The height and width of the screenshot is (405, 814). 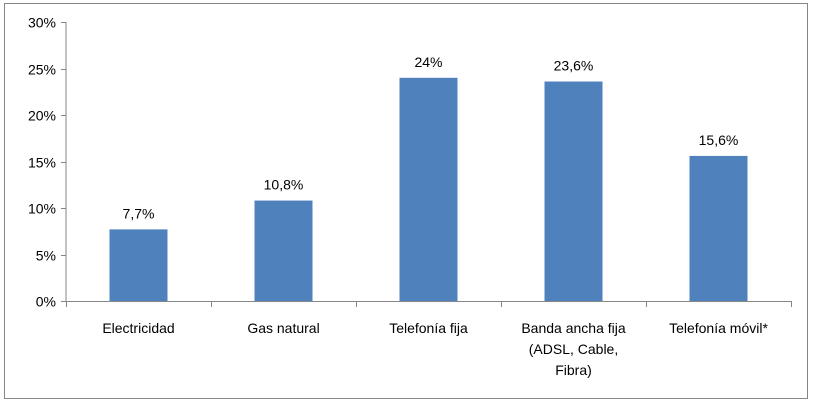 I want to click on y-tick-label: 10%, so click(x=42, y=209).